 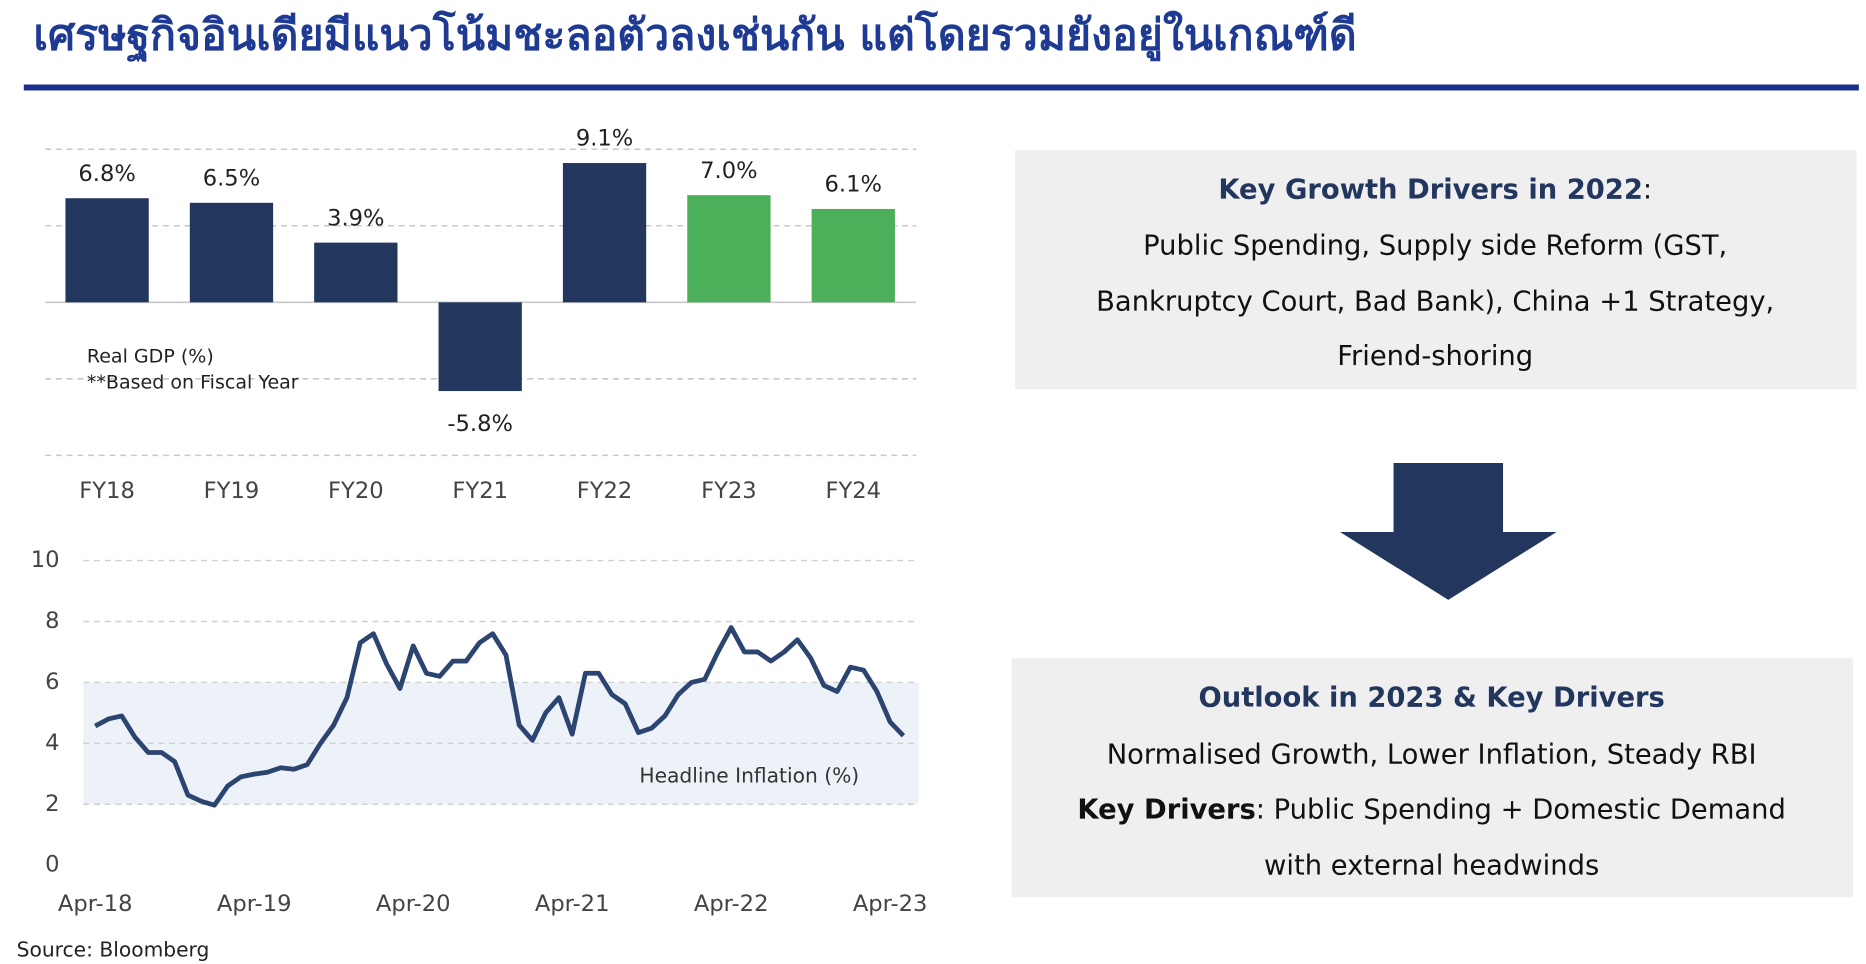 What do you see at coordinates (52, 743) in the screenshot?
I see `y-tick-label: 4` at bounding box center [52, 743].